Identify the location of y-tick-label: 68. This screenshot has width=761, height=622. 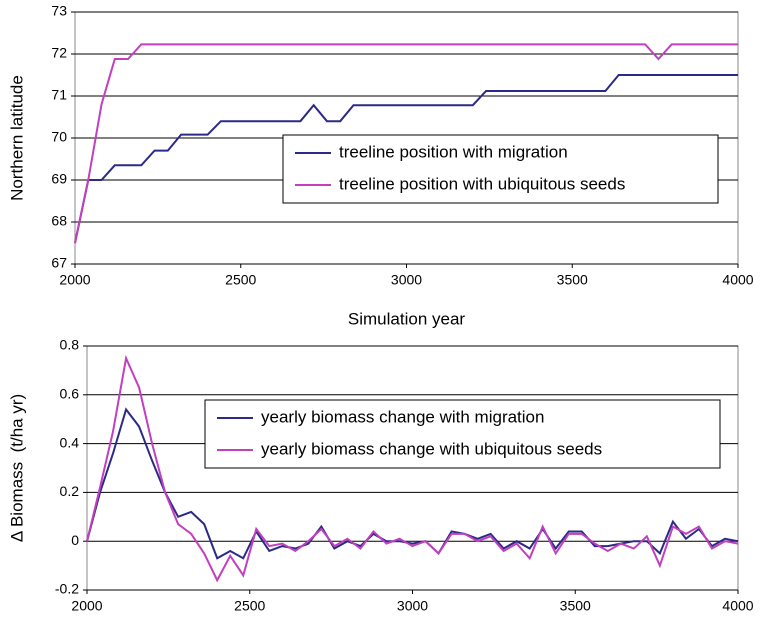
(59, 221).